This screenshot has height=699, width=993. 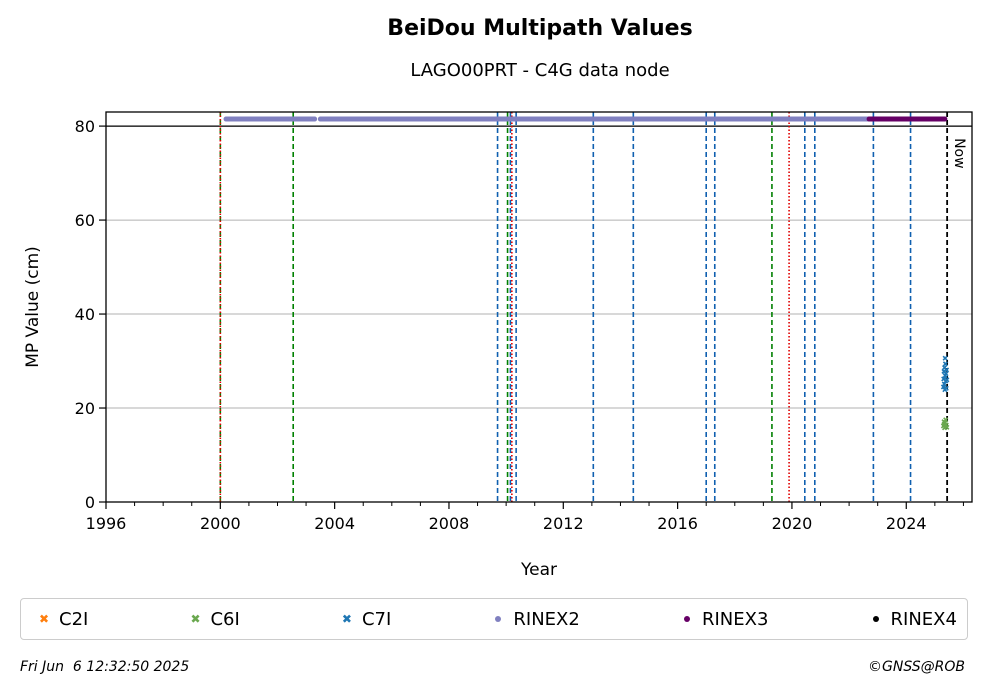 I want to click on legend: ✖ C2I ✖ C6I ✖ C7I RINEX2 RINEX3 RINEX4, so click(x=494, y=619).